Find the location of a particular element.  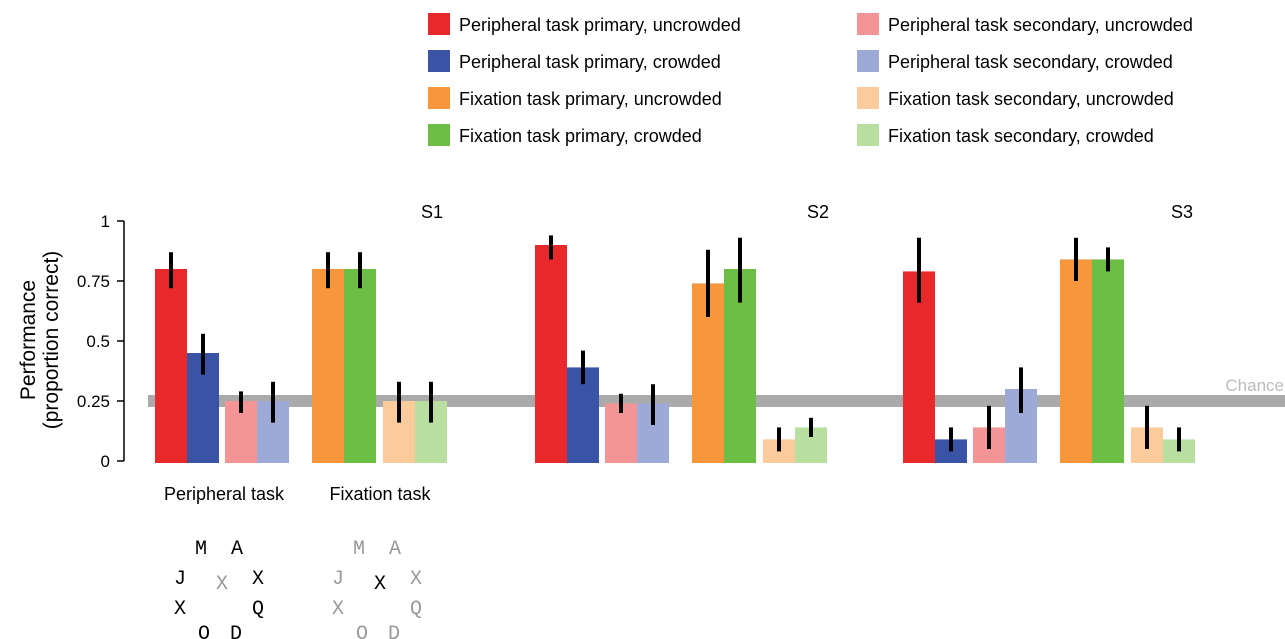

subject-label-S3: S3 is located at coordinates (1182, 212).